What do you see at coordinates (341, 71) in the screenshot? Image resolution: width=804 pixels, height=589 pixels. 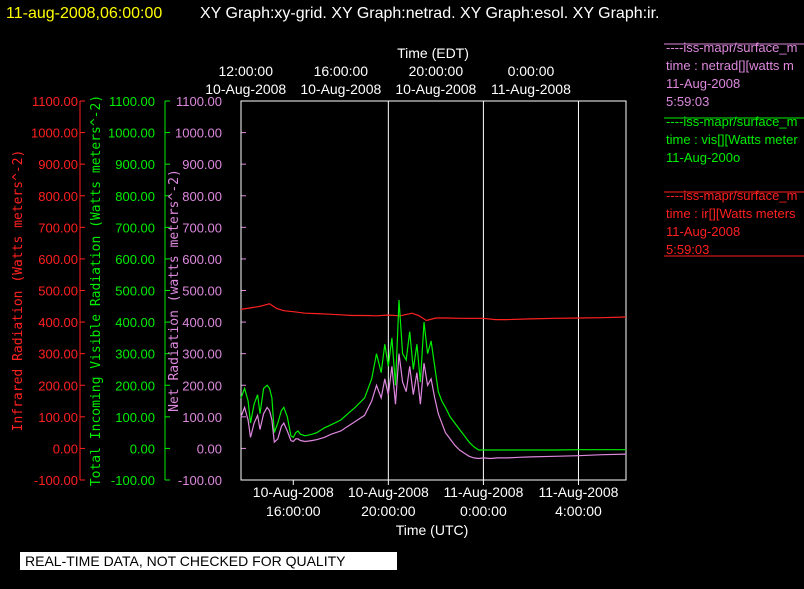 I see `top-tick-time: 16:00:00` at bounding box center [341, 71].